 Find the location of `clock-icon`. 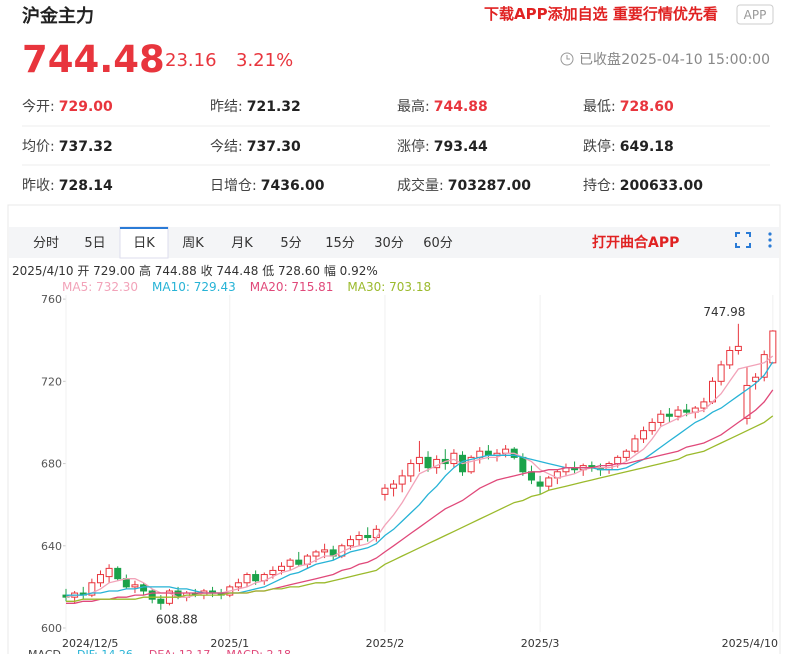

clock-icon is located at coordinates (567, 59).